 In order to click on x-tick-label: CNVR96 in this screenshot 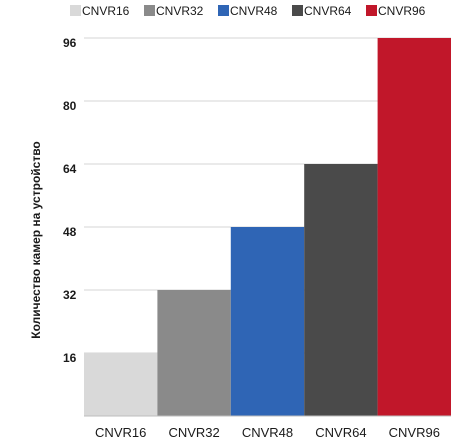, I will do `click(414, 432)`.